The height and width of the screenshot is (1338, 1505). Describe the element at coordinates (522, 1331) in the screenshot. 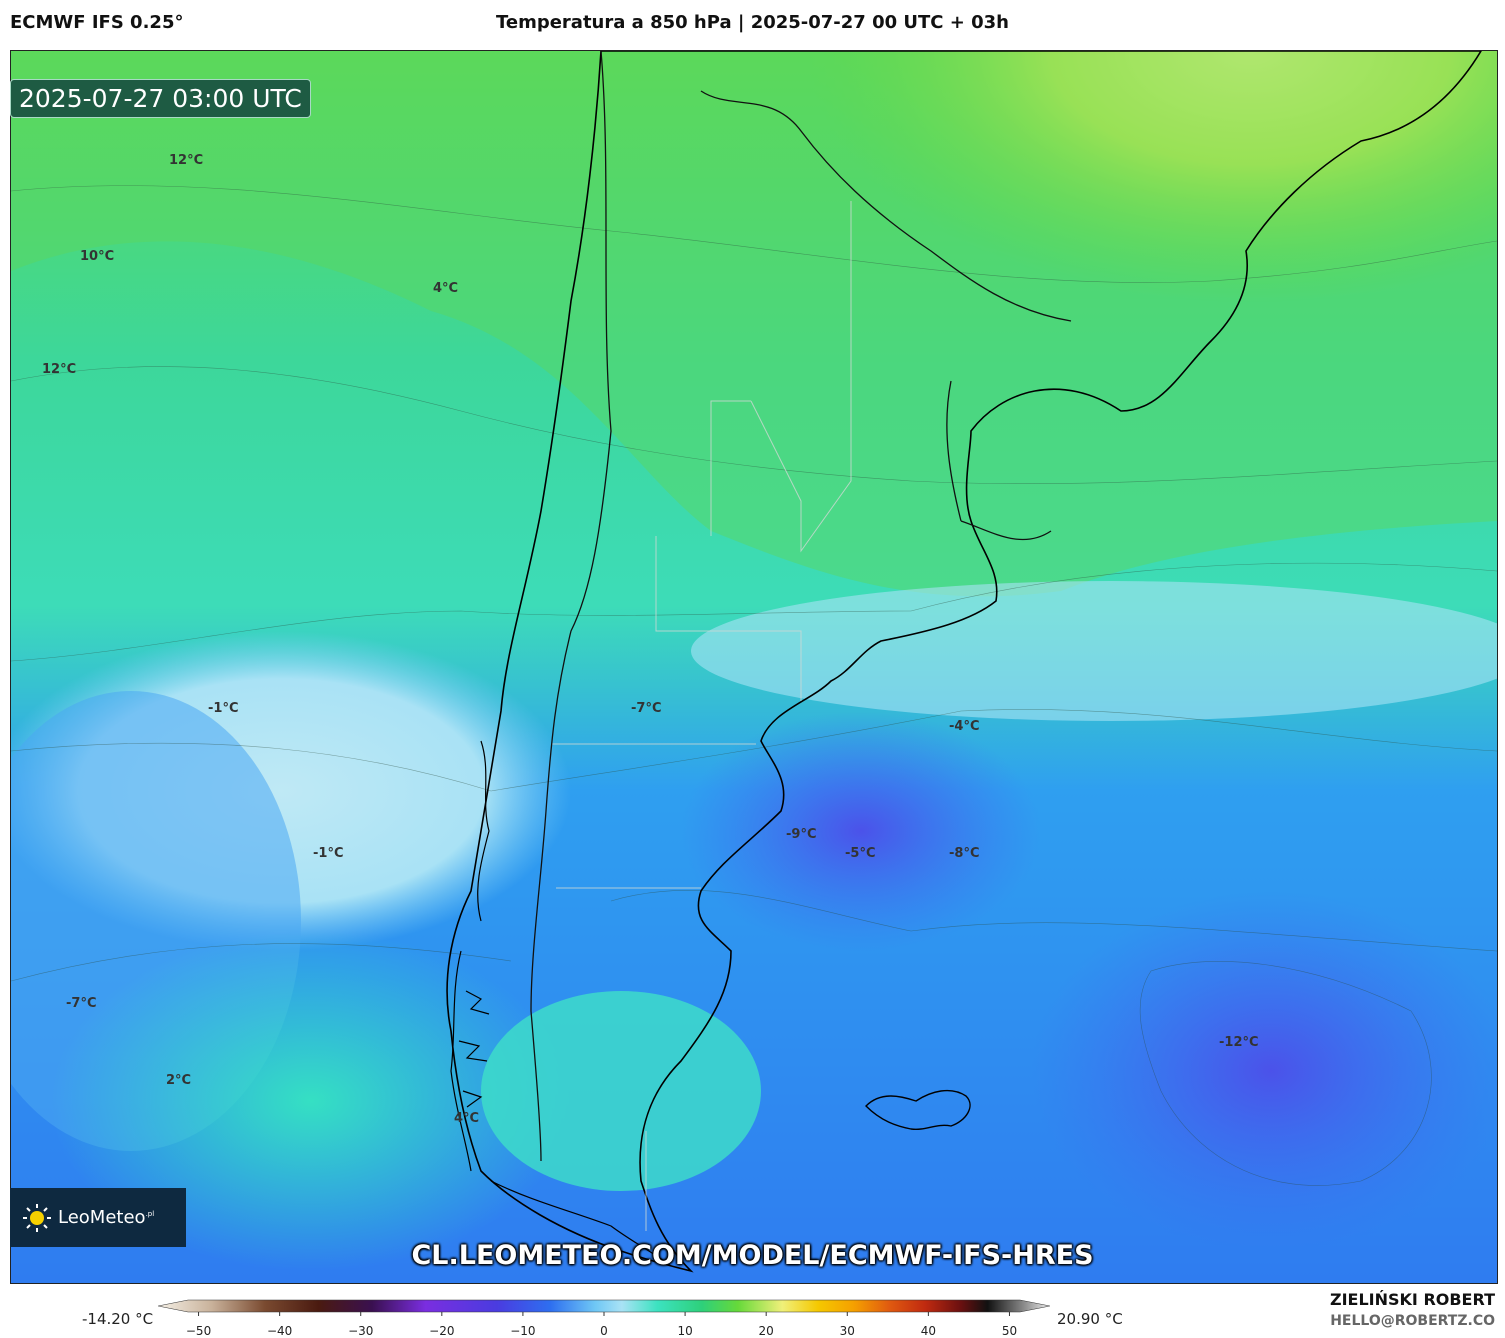

I see `colorbar-tick-label: −10` at that location.